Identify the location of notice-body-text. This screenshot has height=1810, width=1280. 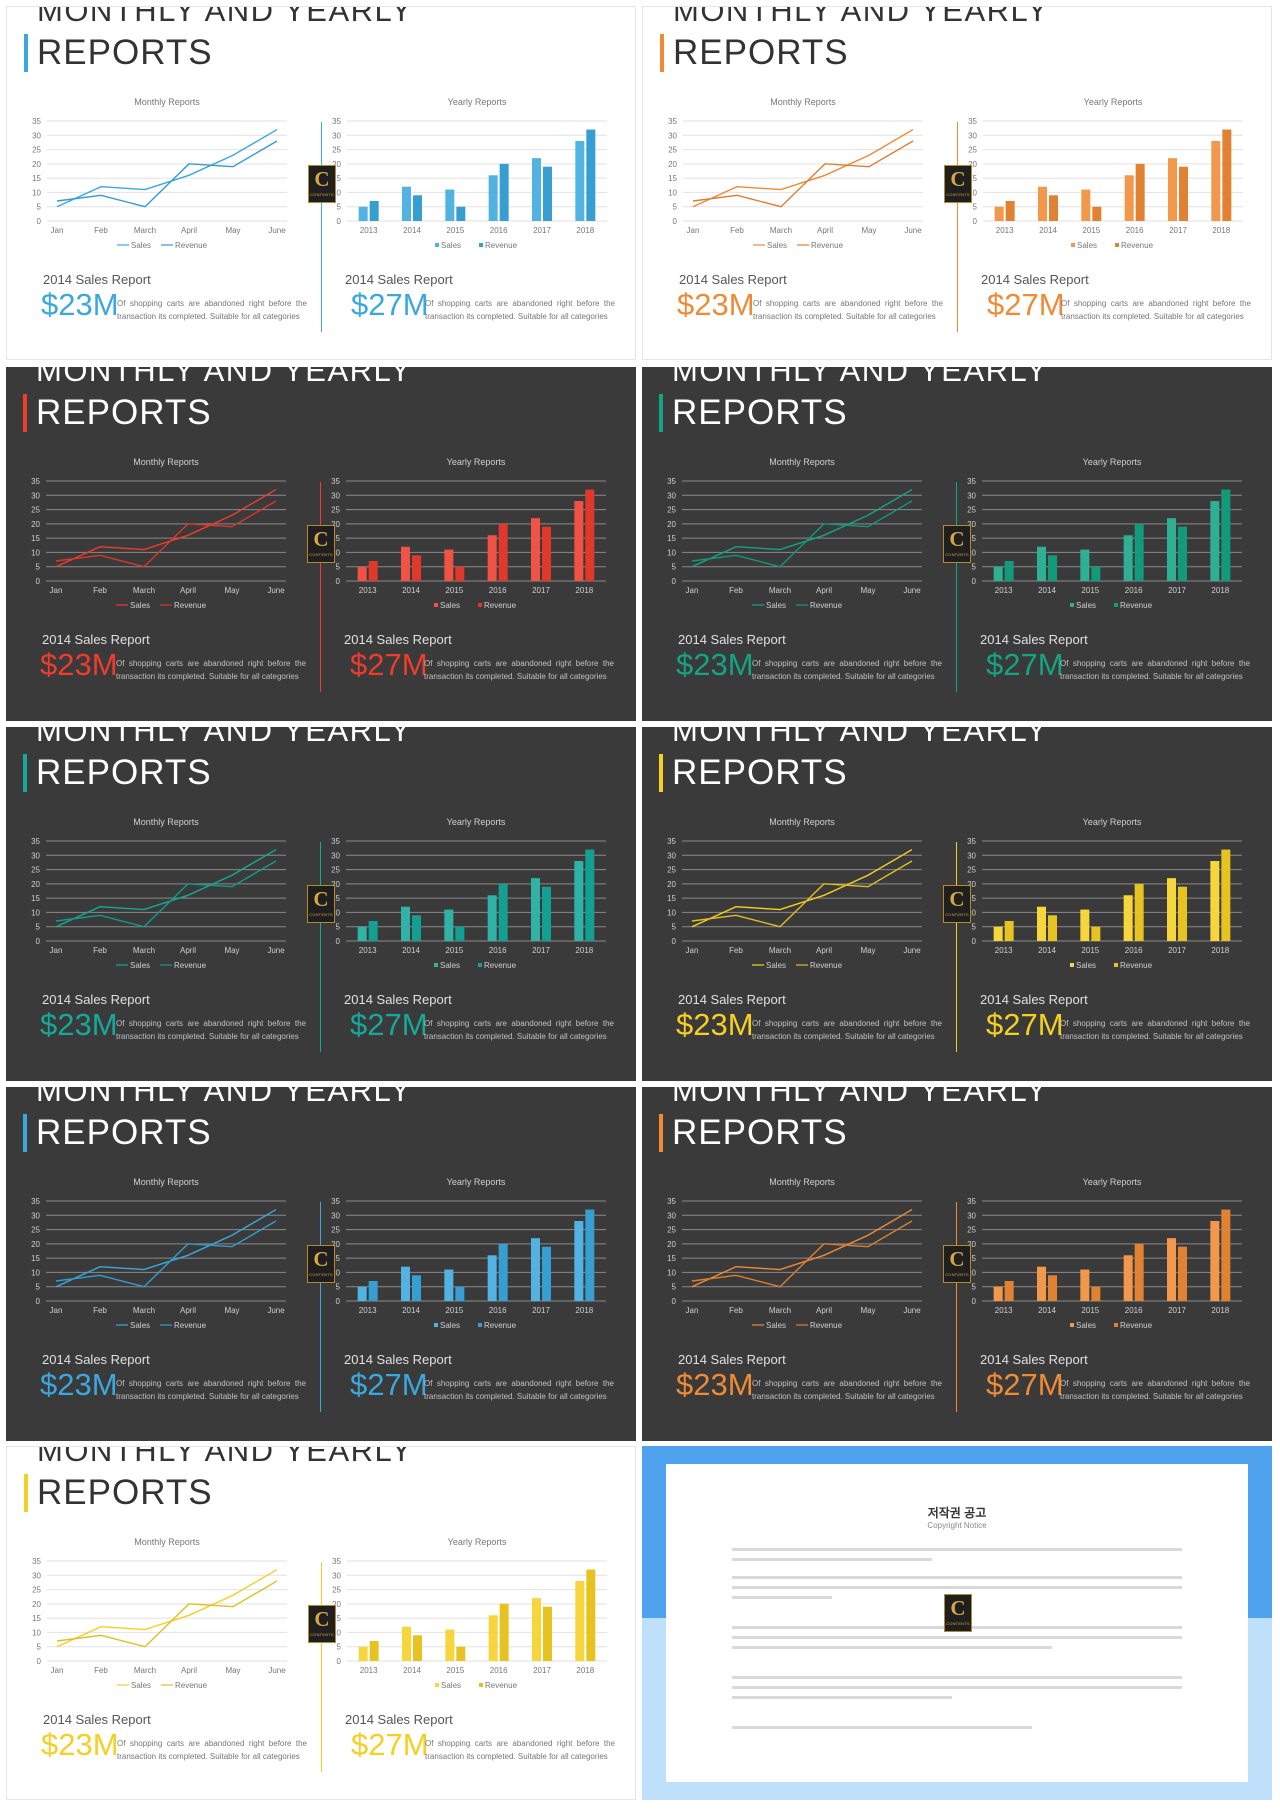
(957, 1638).